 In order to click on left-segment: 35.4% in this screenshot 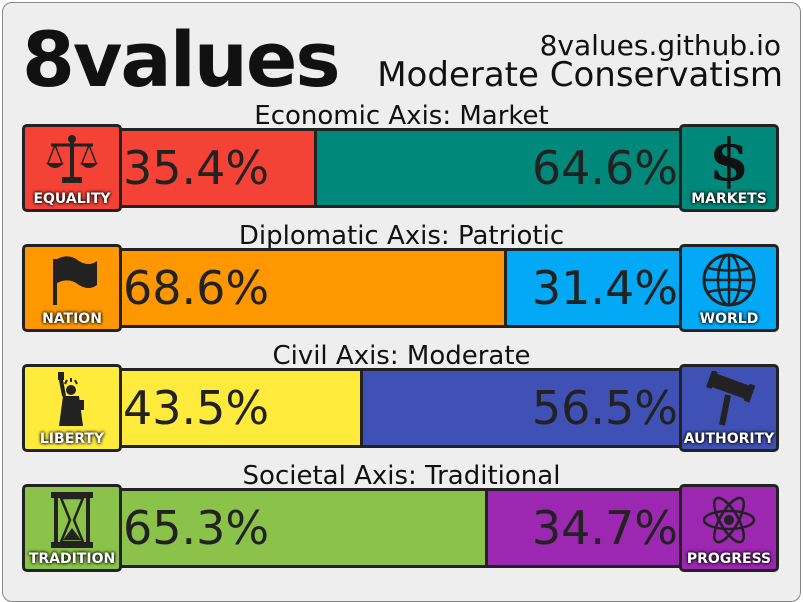, I will do `click(215, 168)`.